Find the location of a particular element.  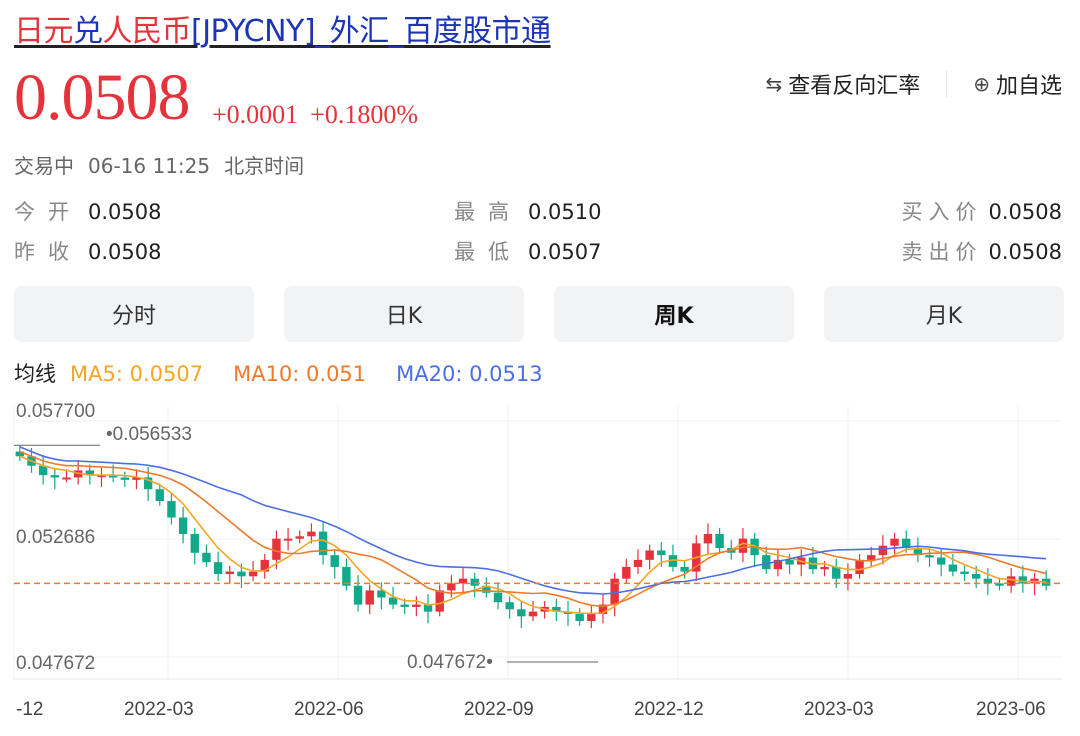

x-tick-label: 2023-03 is located at coordinates (839, 709).